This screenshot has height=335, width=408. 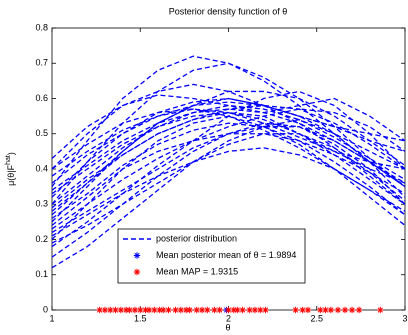 I want to click on y-tick-label: 0.7, so click(x=41, y=63).